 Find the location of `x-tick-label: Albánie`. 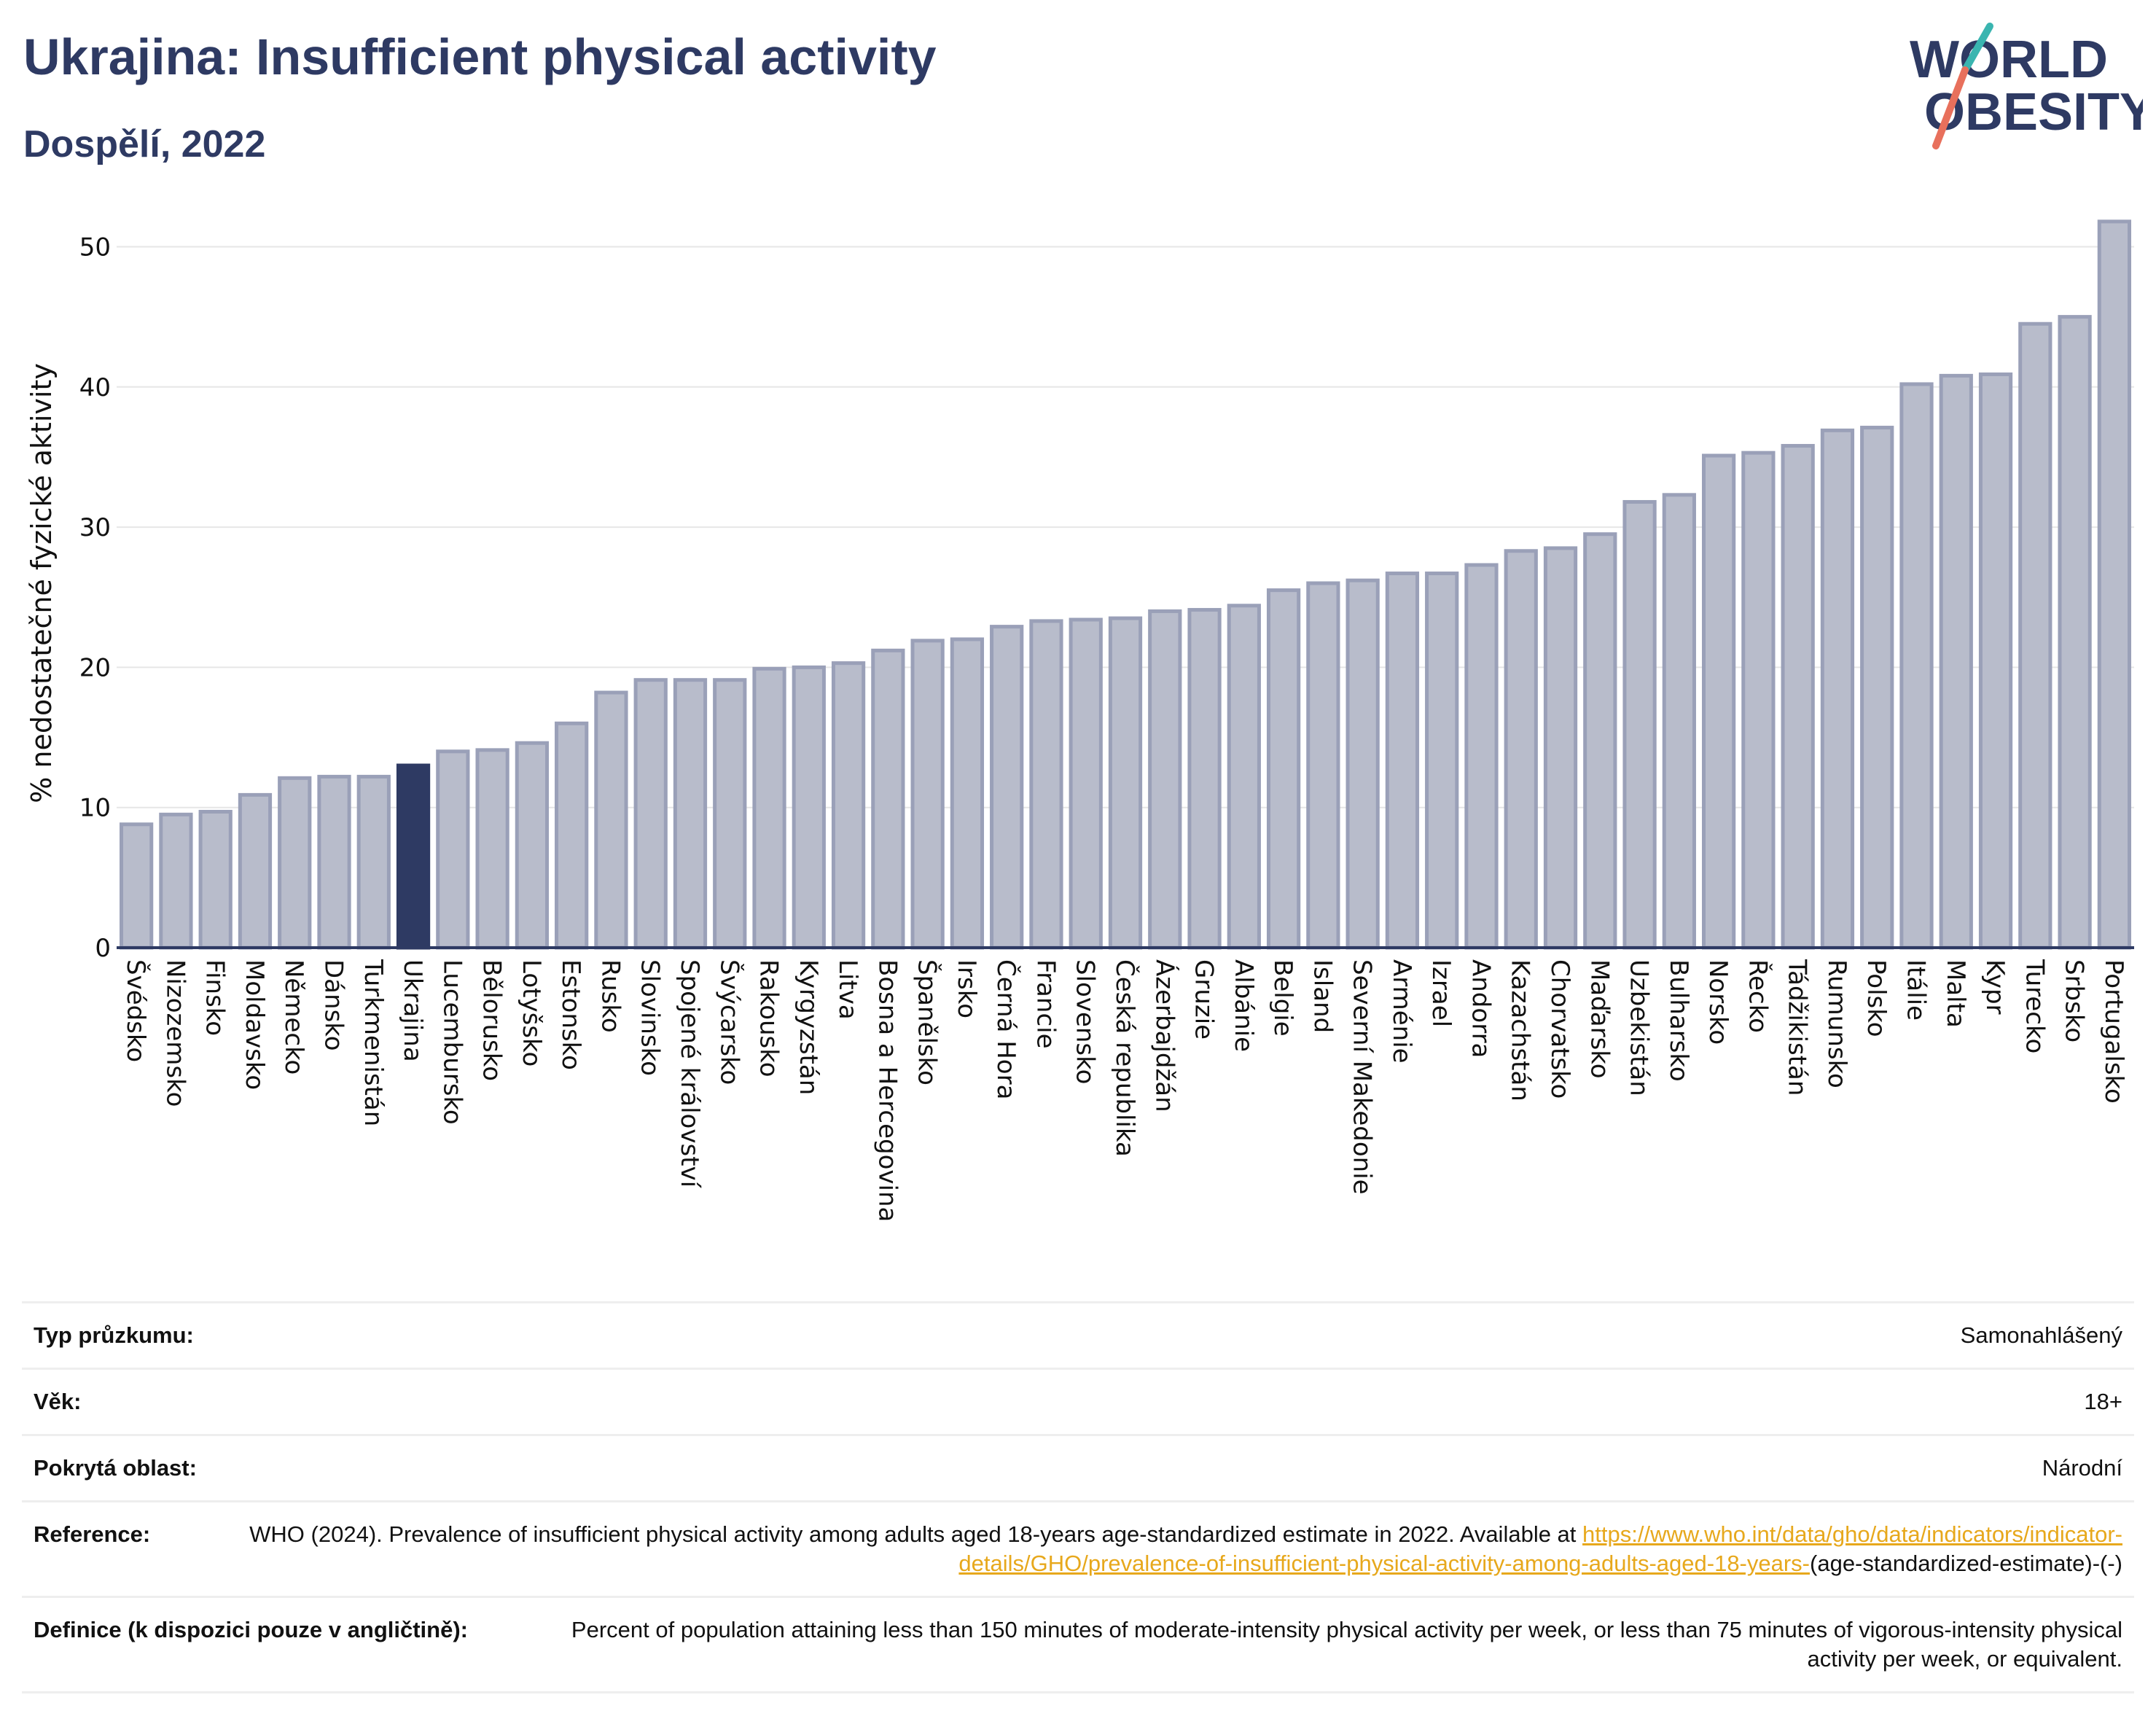

x-tick-label: Albánie is located at coordinates (1244, 1005).